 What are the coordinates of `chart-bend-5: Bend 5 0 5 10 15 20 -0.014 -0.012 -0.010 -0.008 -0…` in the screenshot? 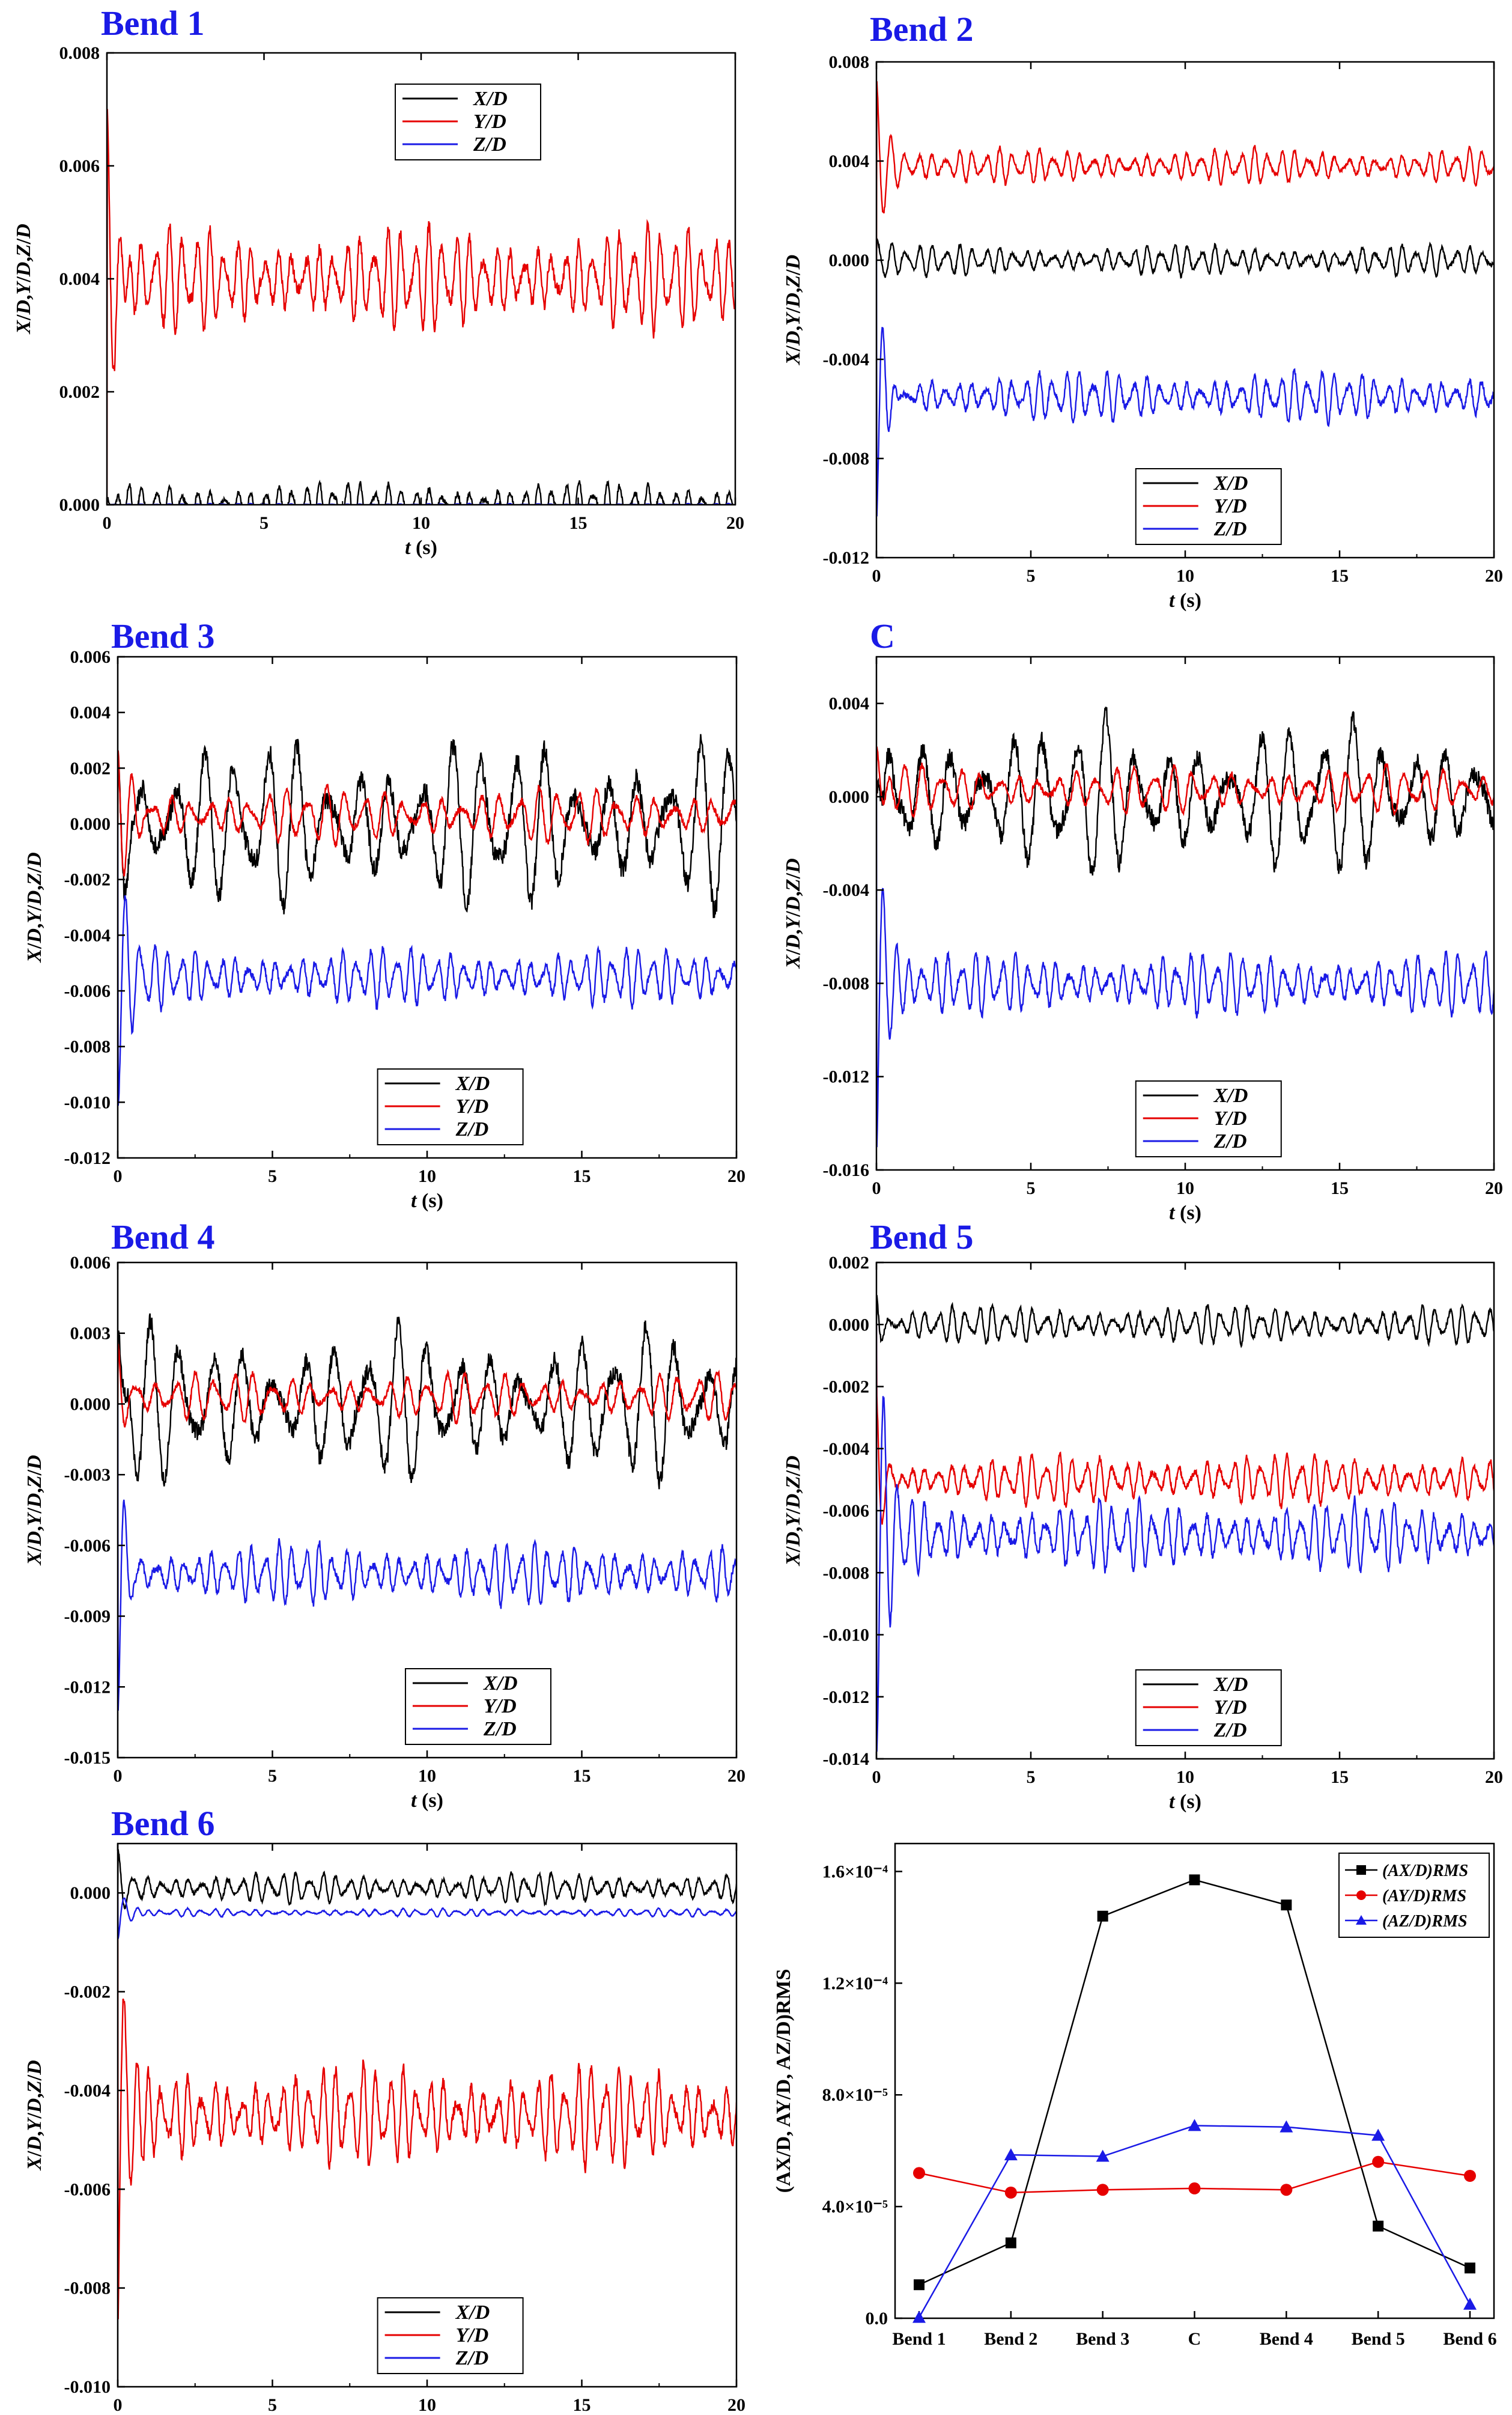 It's located at (1142, 1515).